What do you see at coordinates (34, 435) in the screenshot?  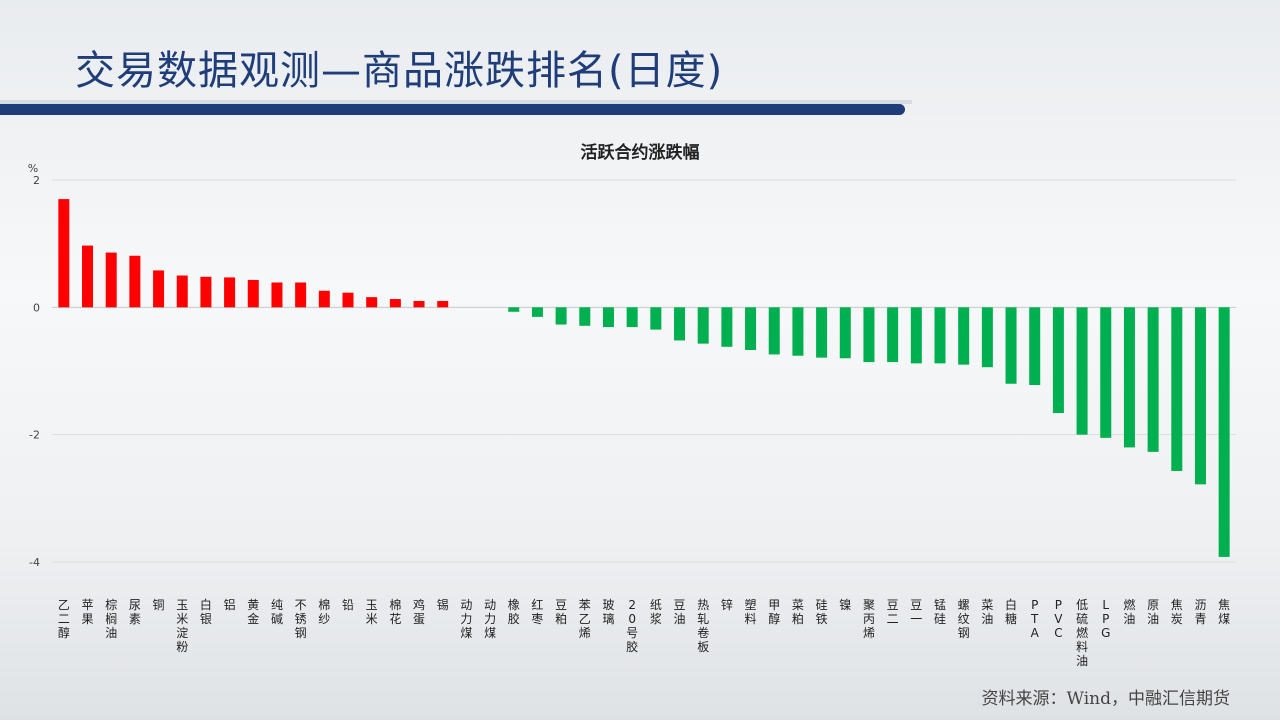 I see `y-tick-label: -2` at bounding box center [34, 435].